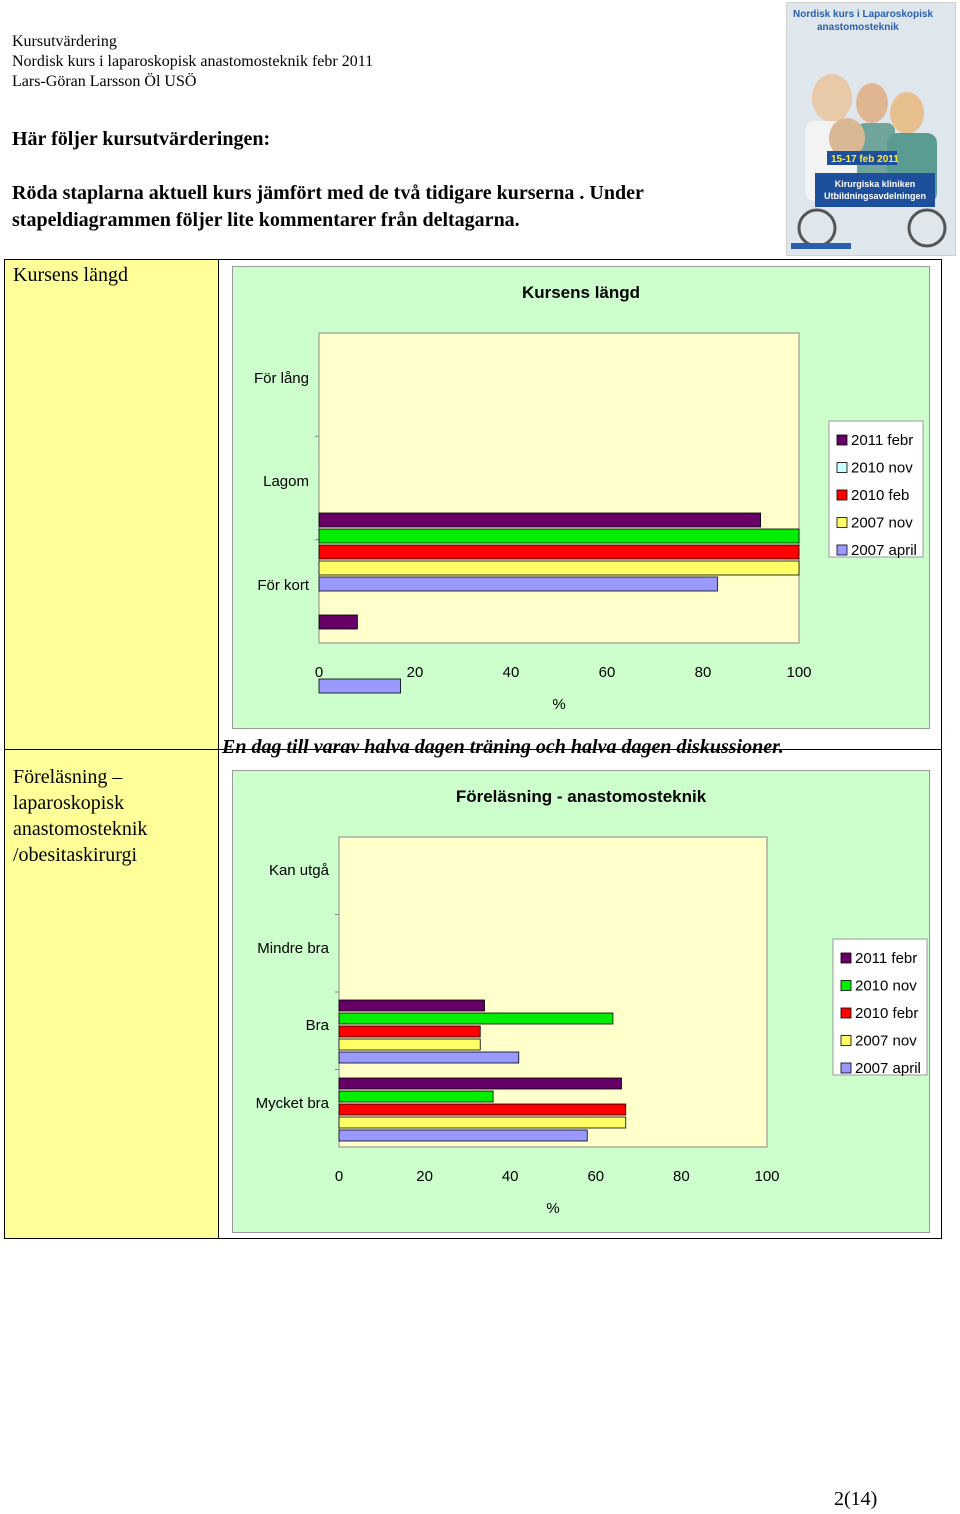 The width and height of the screenshot is (960, 1514). What do you see at coordinates (482, 1109) in the screenshot?
I see `bar-mycket-bra-2010-febr` at bounding box center [482, 1109].